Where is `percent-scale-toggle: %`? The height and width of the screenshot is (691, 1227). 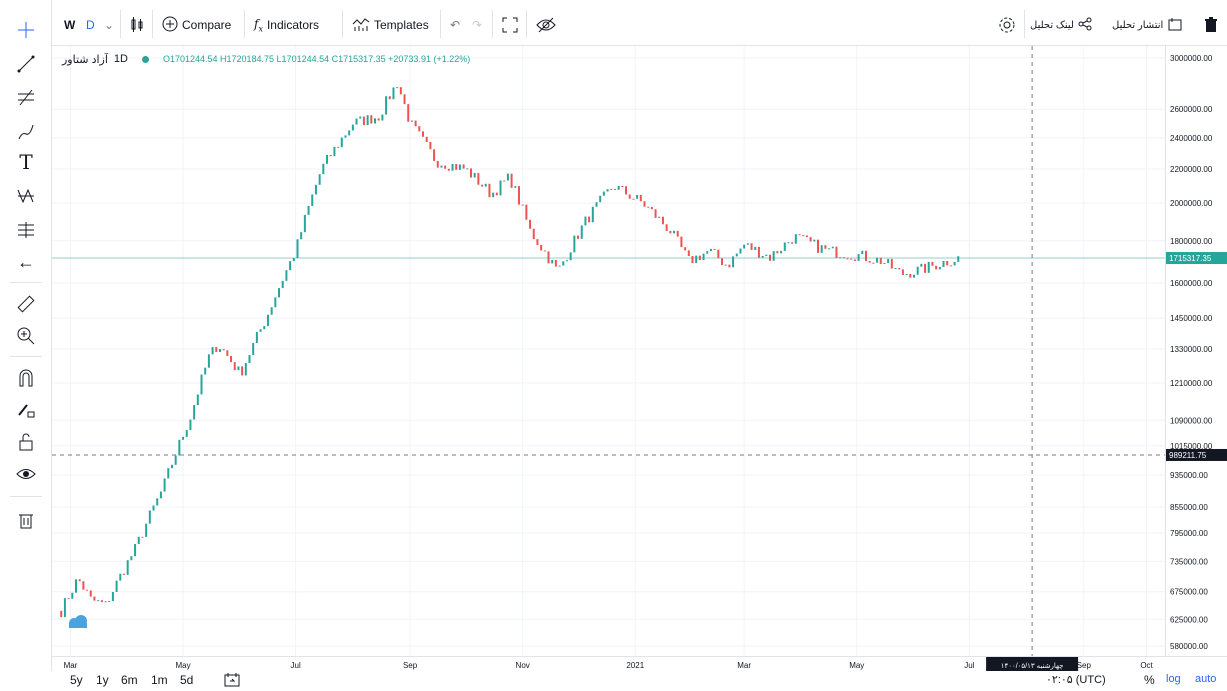
percent-scale-toggle: % is located at coordinates (1149, 680).